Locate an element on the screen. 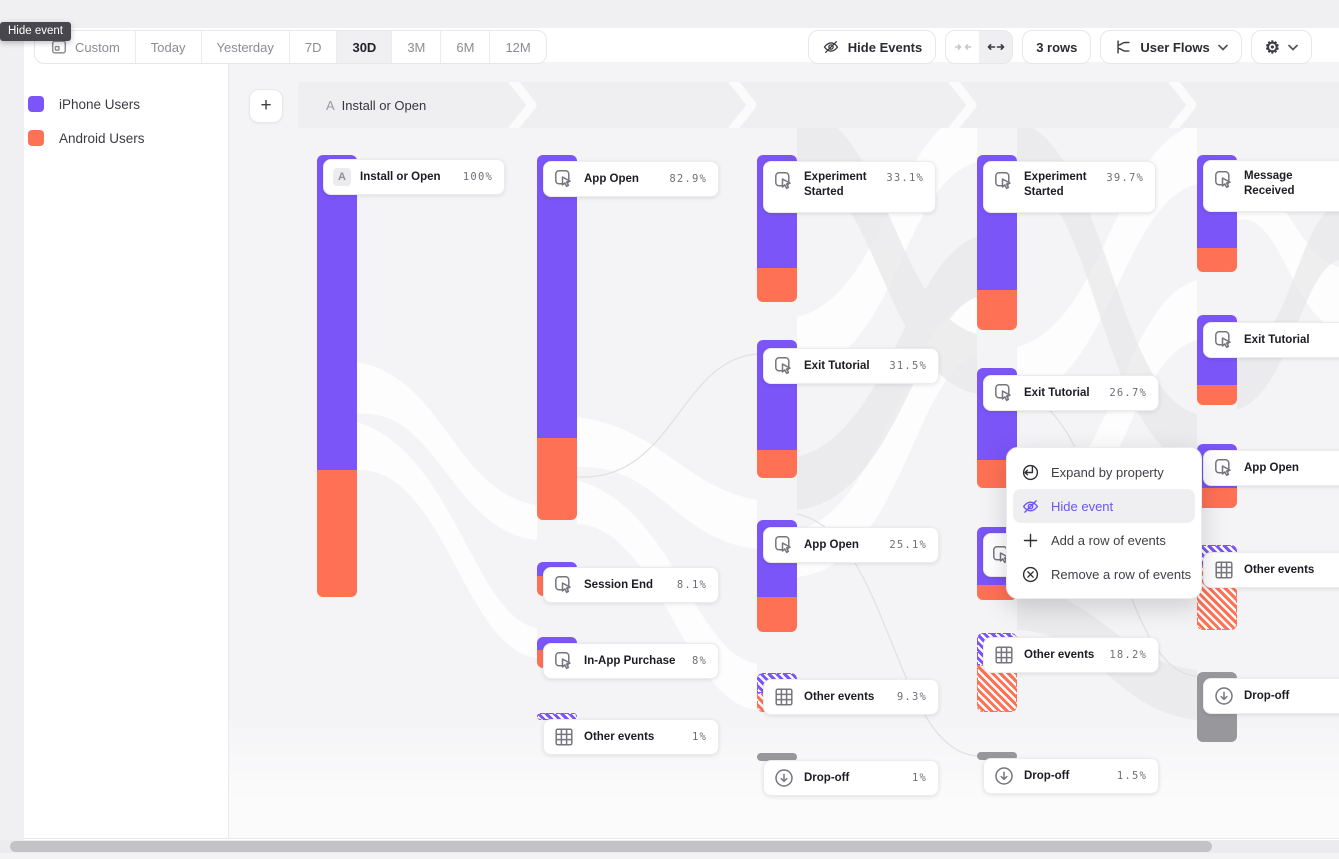  event-card-app-open: App Open 82.9% is located at coordinates (631, 179).